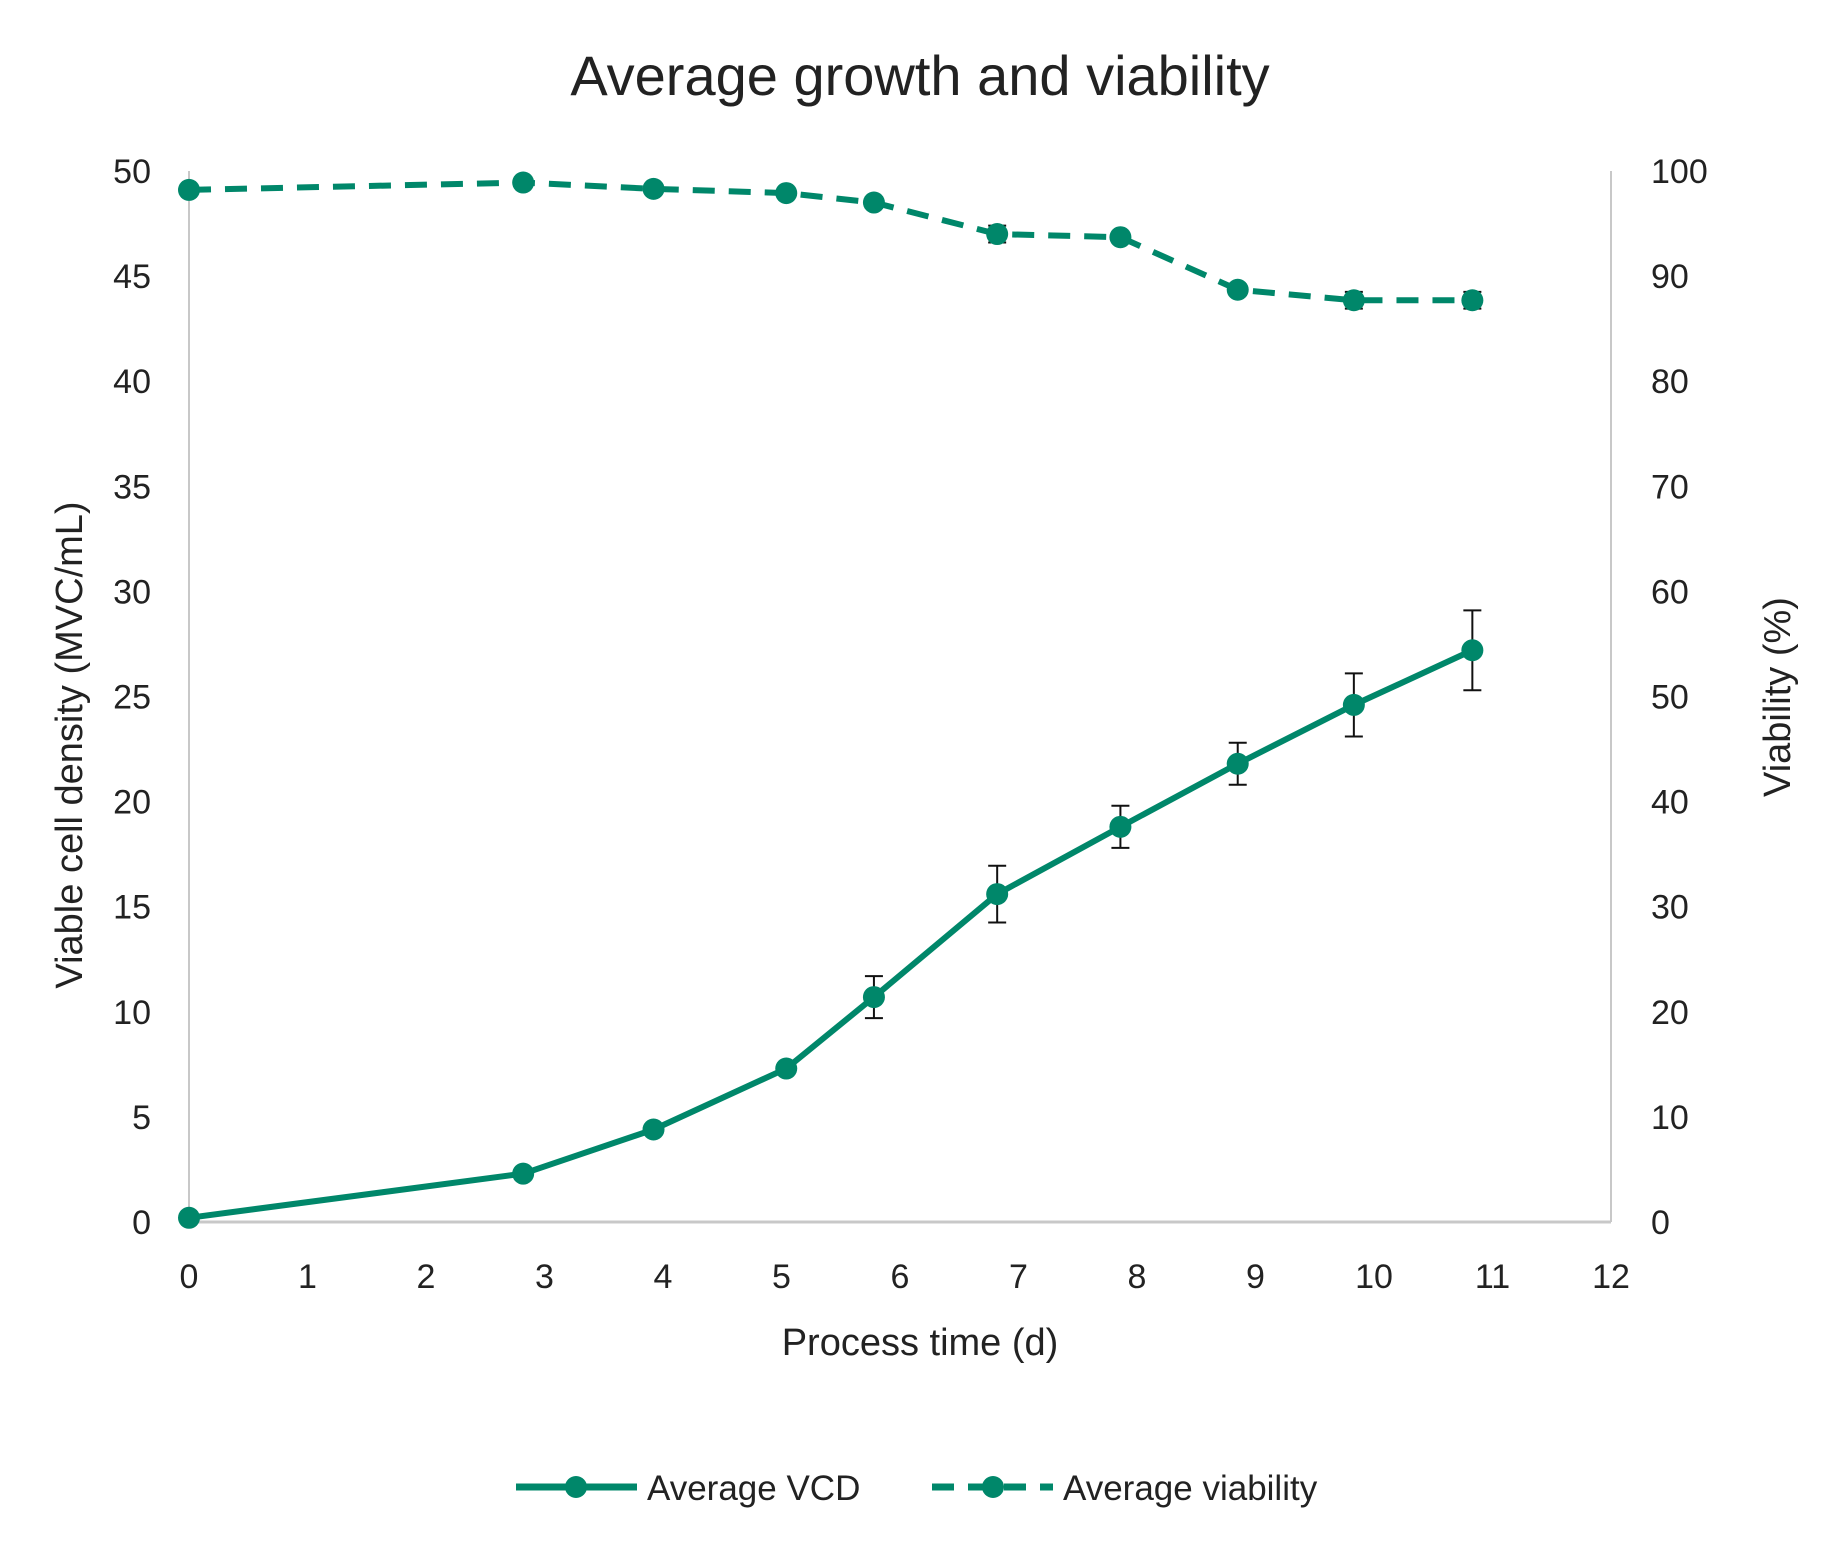  I want to click on y-tick-label: 40, so click(132, 382).